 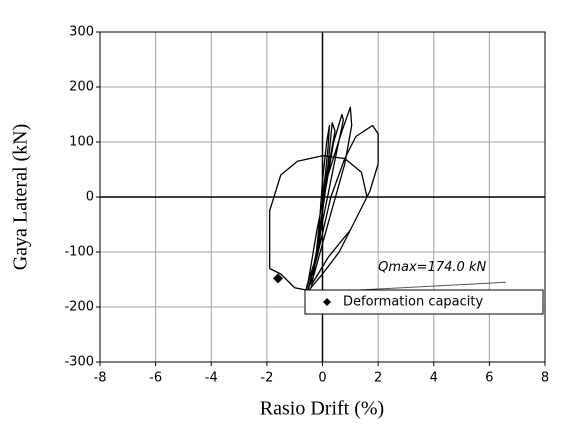 What do you see at coordinates (434, 378) in the screenshot?
I see `x-tick-label: 4` at bounding box center [434, 378].